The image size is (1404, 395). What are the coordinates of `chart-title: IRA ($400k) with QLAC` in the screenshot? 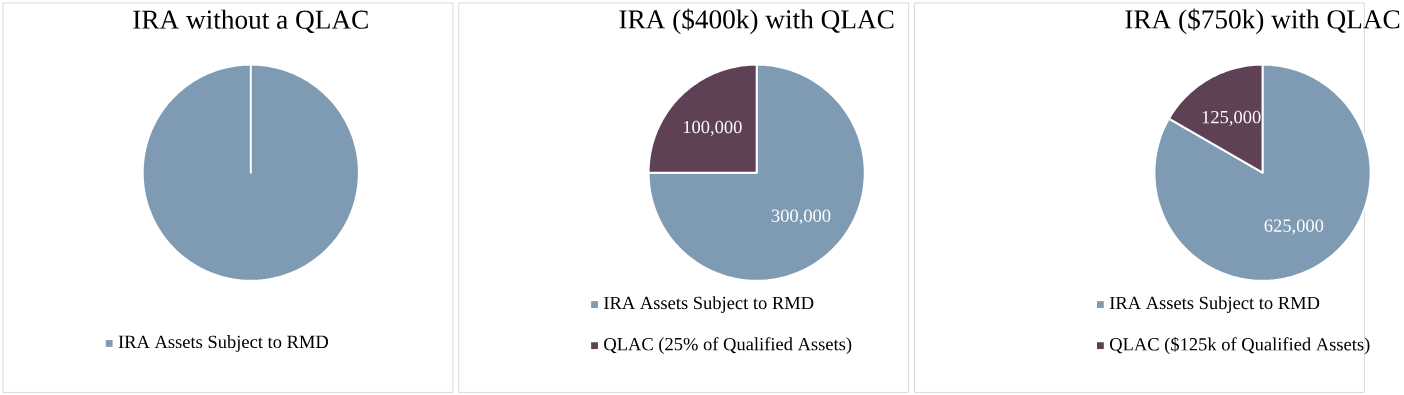 It's located at (756, 21).